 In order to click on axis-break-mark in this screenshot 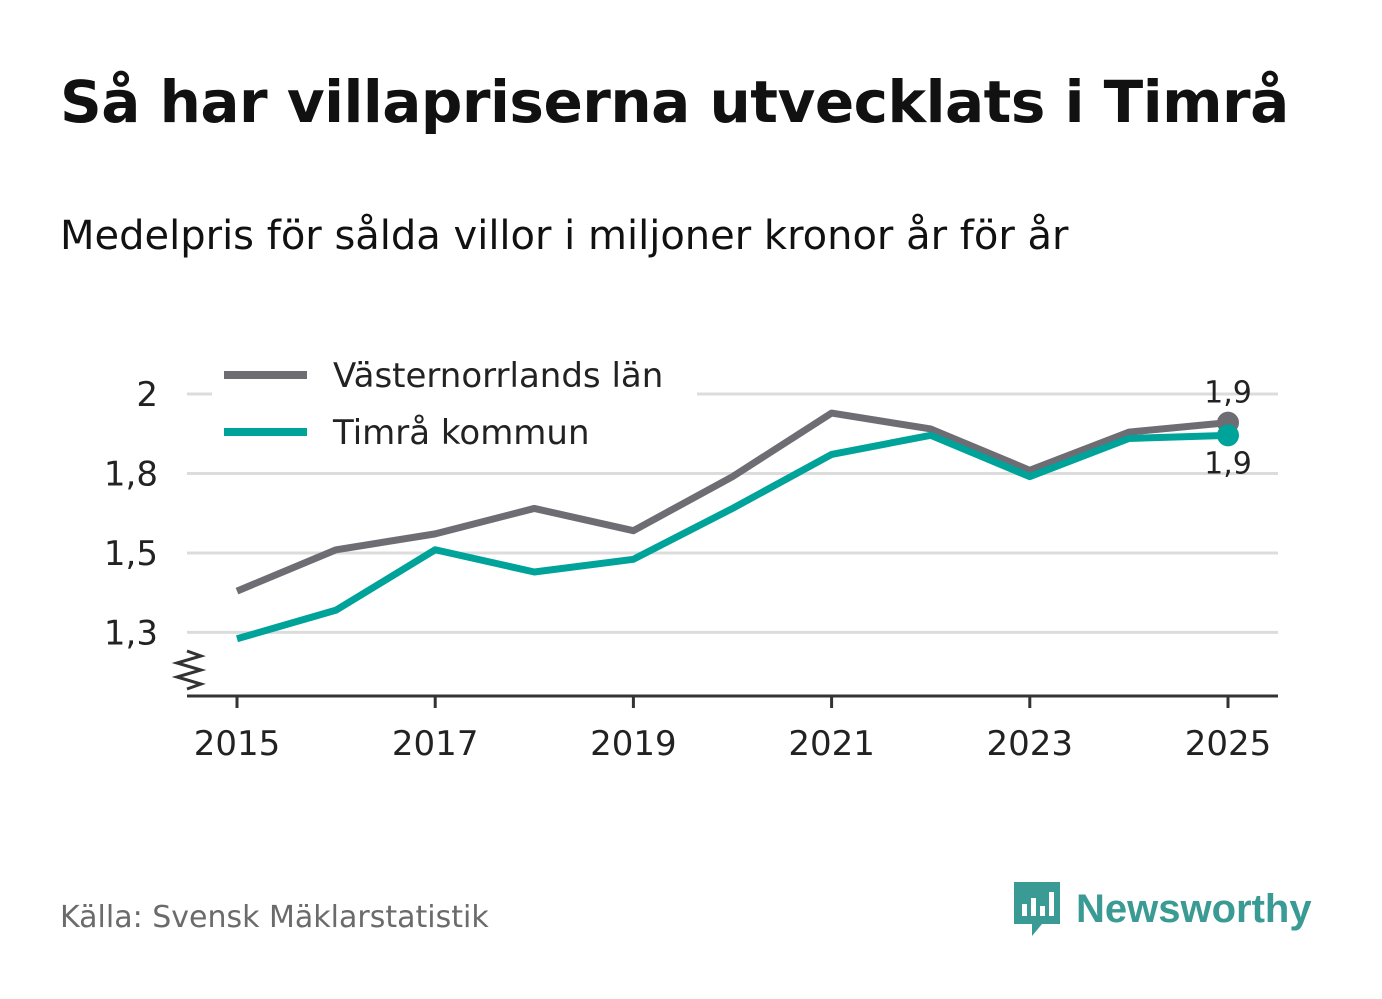, I will do `click(189, 670)`.